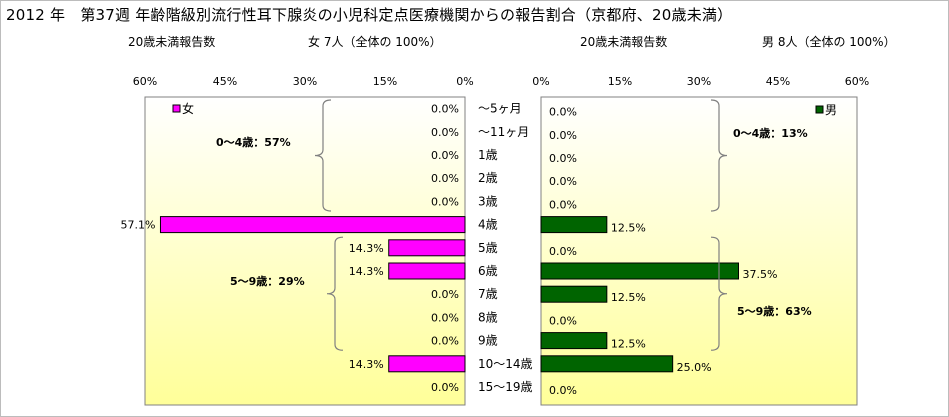 The height and width of the screenshot is (417, 949). What do you see at coordinates (488, 225) in the screenshot?
I see `age-category-label: 4歳` at bounding box center [488, 225].